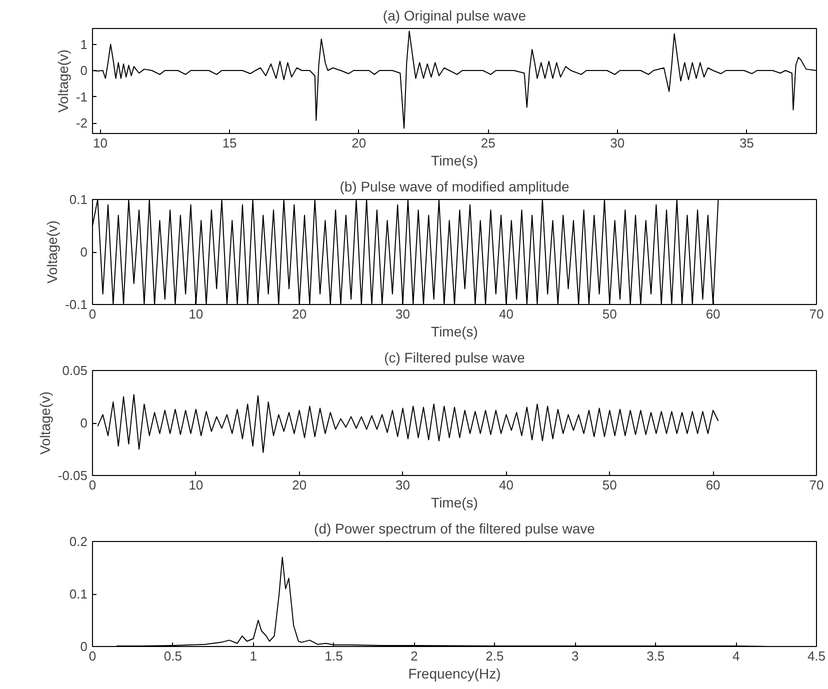 Image resolution: width=828 pixels, height=689 pixels. Describe the element at coordinates (455, 528) in the screenshot. I see `chart-title: (d) Power spectrum of the filtered pulse wave` at that location.